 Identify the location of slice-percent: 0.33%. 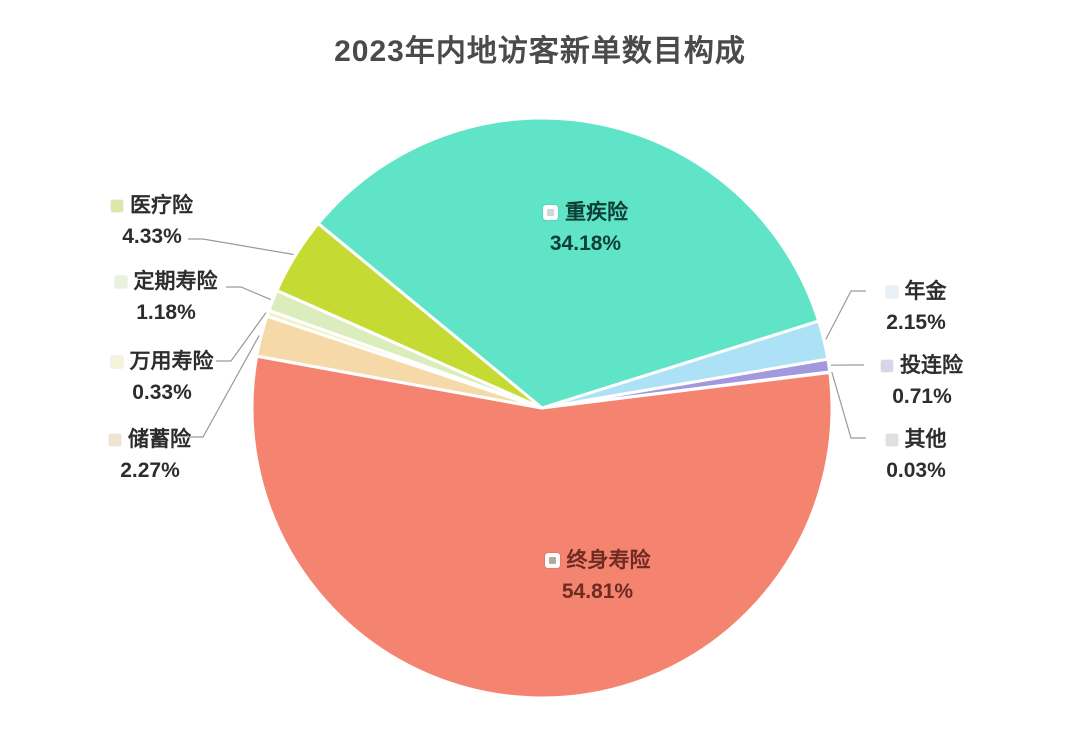
(162, 392).